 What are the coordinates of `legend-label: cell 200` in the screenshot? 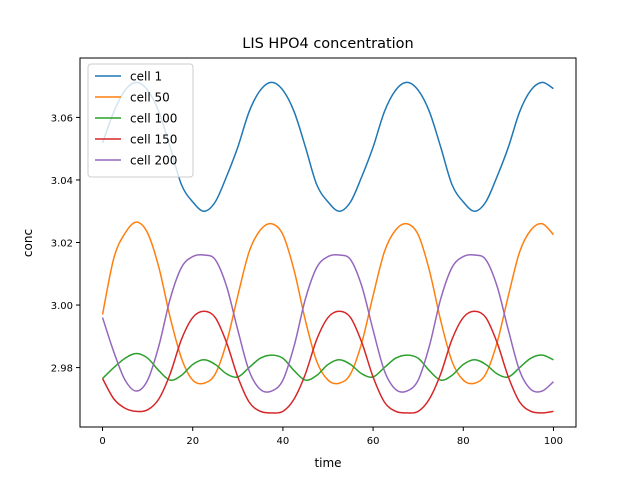 It's located at (153, 161).